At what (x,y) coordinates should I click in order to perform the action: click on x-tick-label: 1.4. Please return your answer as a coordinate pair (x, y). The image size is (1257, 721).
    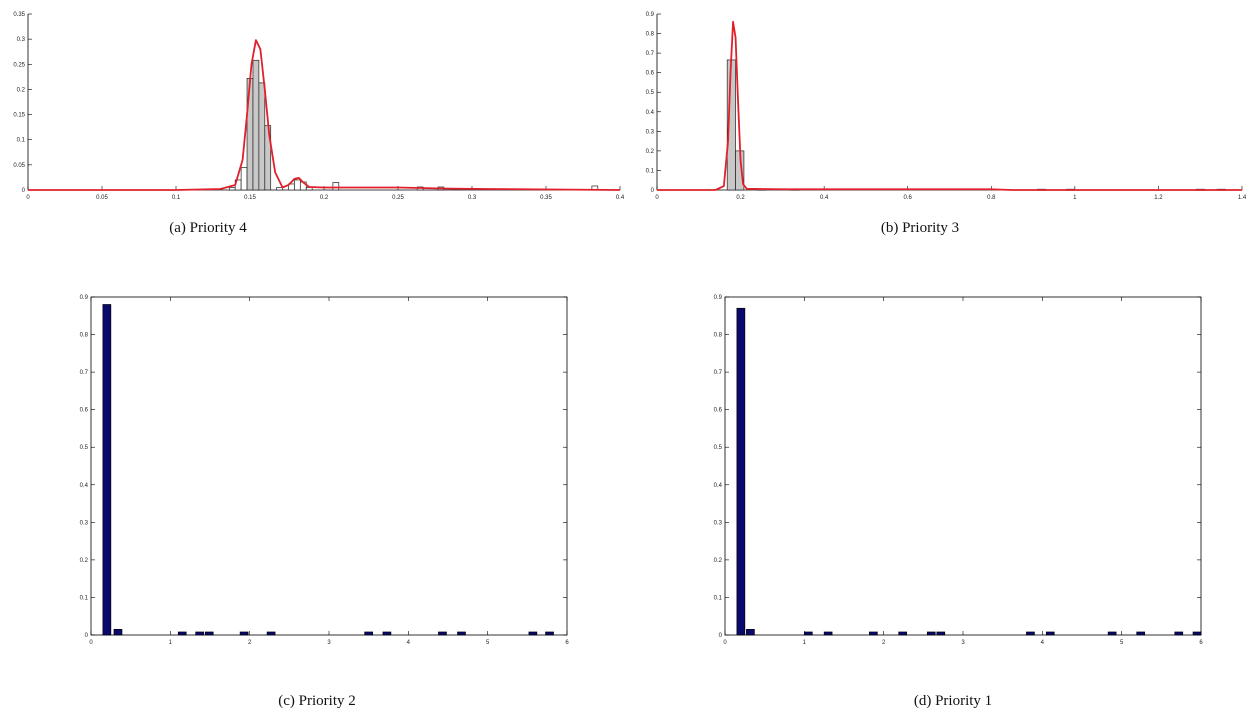
    Looking at the image, I should click on (1242, 198).